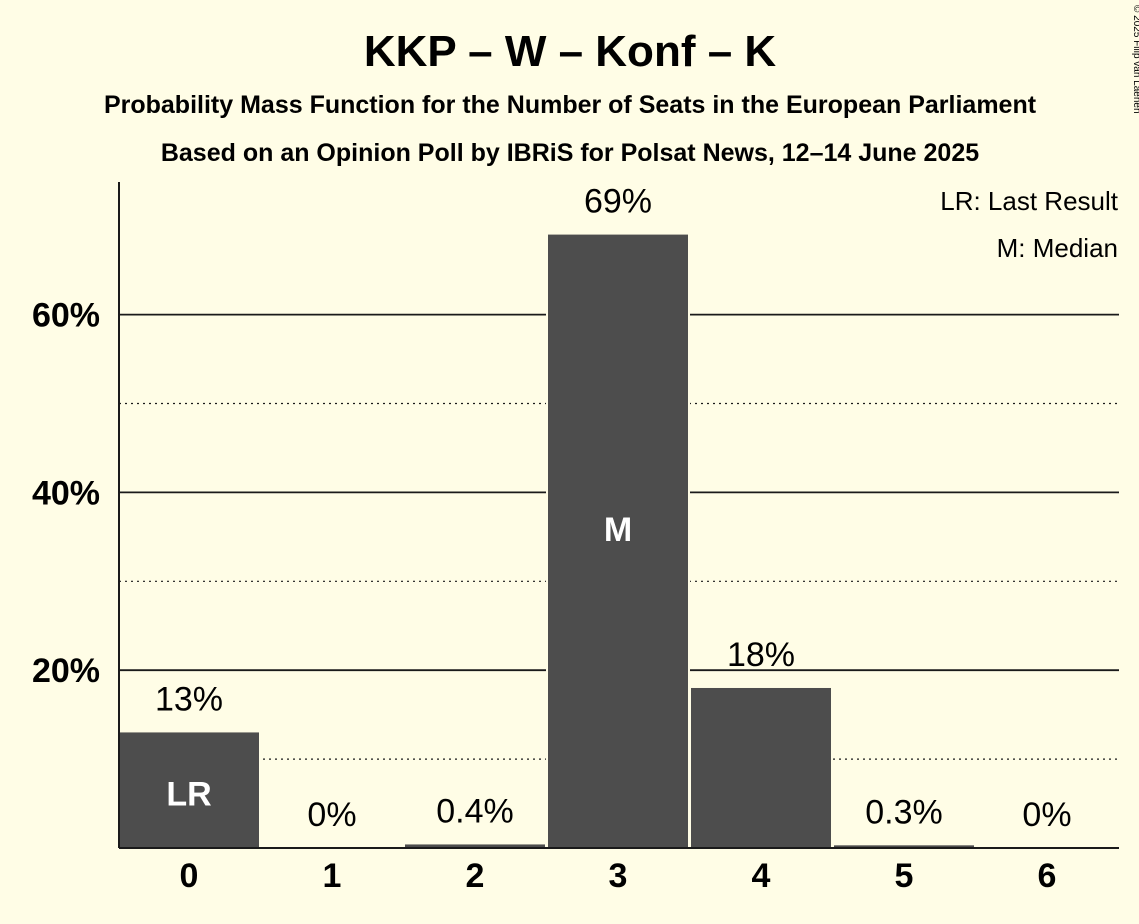 Image resolution: width=1139 pixels, height=924 pixels. I want to click on data-label: 0.4%, so click(475, 811).